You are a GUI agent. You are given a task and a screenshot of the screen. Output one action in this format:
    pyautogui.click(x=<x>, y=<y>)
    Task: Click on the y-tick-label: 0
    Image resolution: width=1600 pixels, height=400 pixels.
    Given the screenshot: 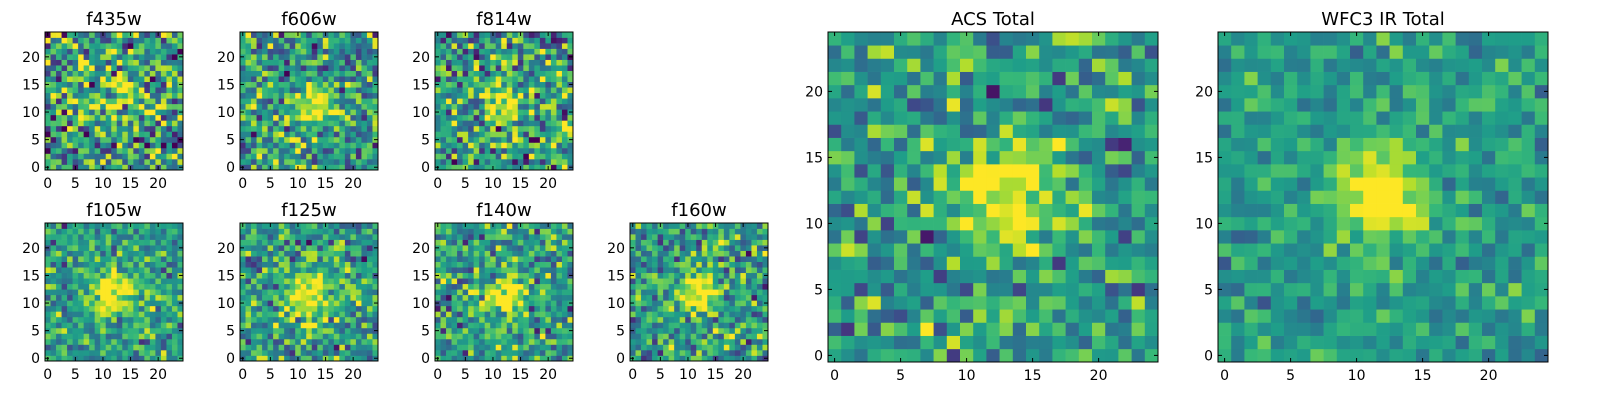 What is the action you would take?
    pyautogui.click(x=230, y=359)
    